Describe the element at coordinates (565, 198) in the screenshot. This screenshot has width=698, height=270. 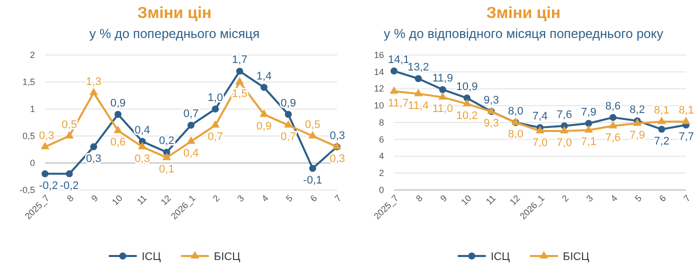
I see `x-tick-label: 2` at that location.